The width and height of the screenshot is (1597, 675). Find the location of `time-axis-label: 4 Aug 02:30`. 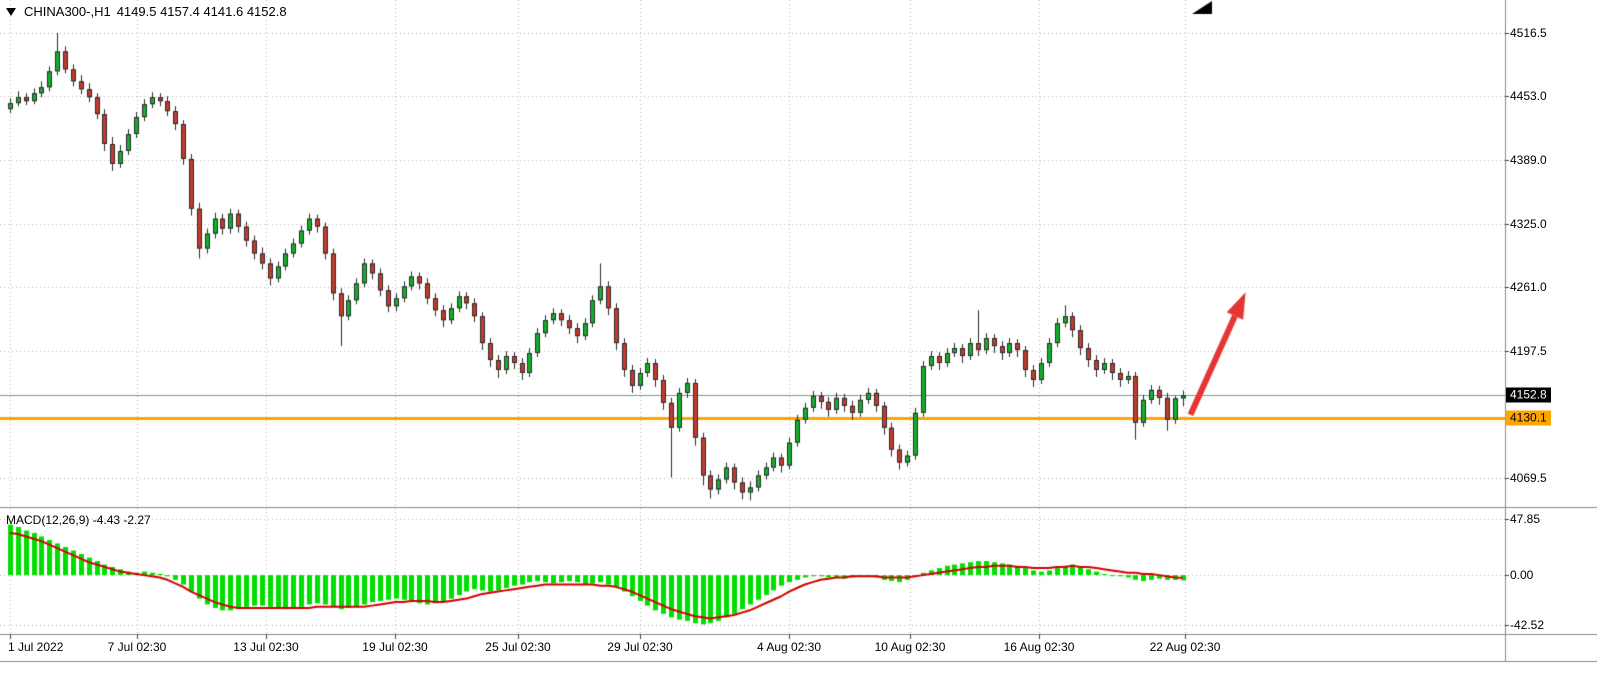

time-axis-label: 4 Aug 02:30 is located at coordinates (789, 647).